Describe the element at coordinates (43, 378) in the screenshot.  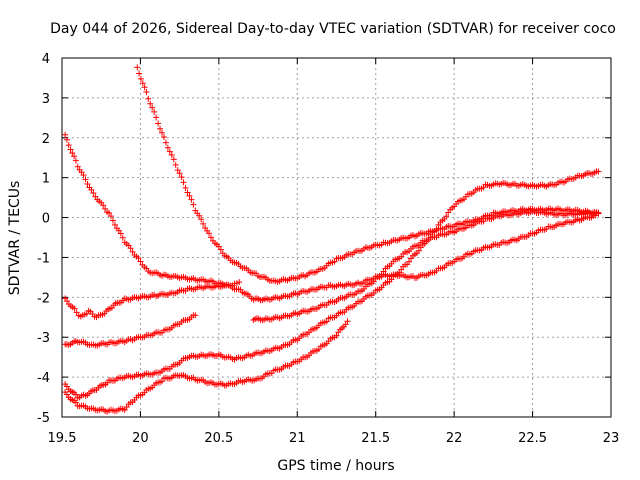
I see `y-tick-label: -4` at that location.